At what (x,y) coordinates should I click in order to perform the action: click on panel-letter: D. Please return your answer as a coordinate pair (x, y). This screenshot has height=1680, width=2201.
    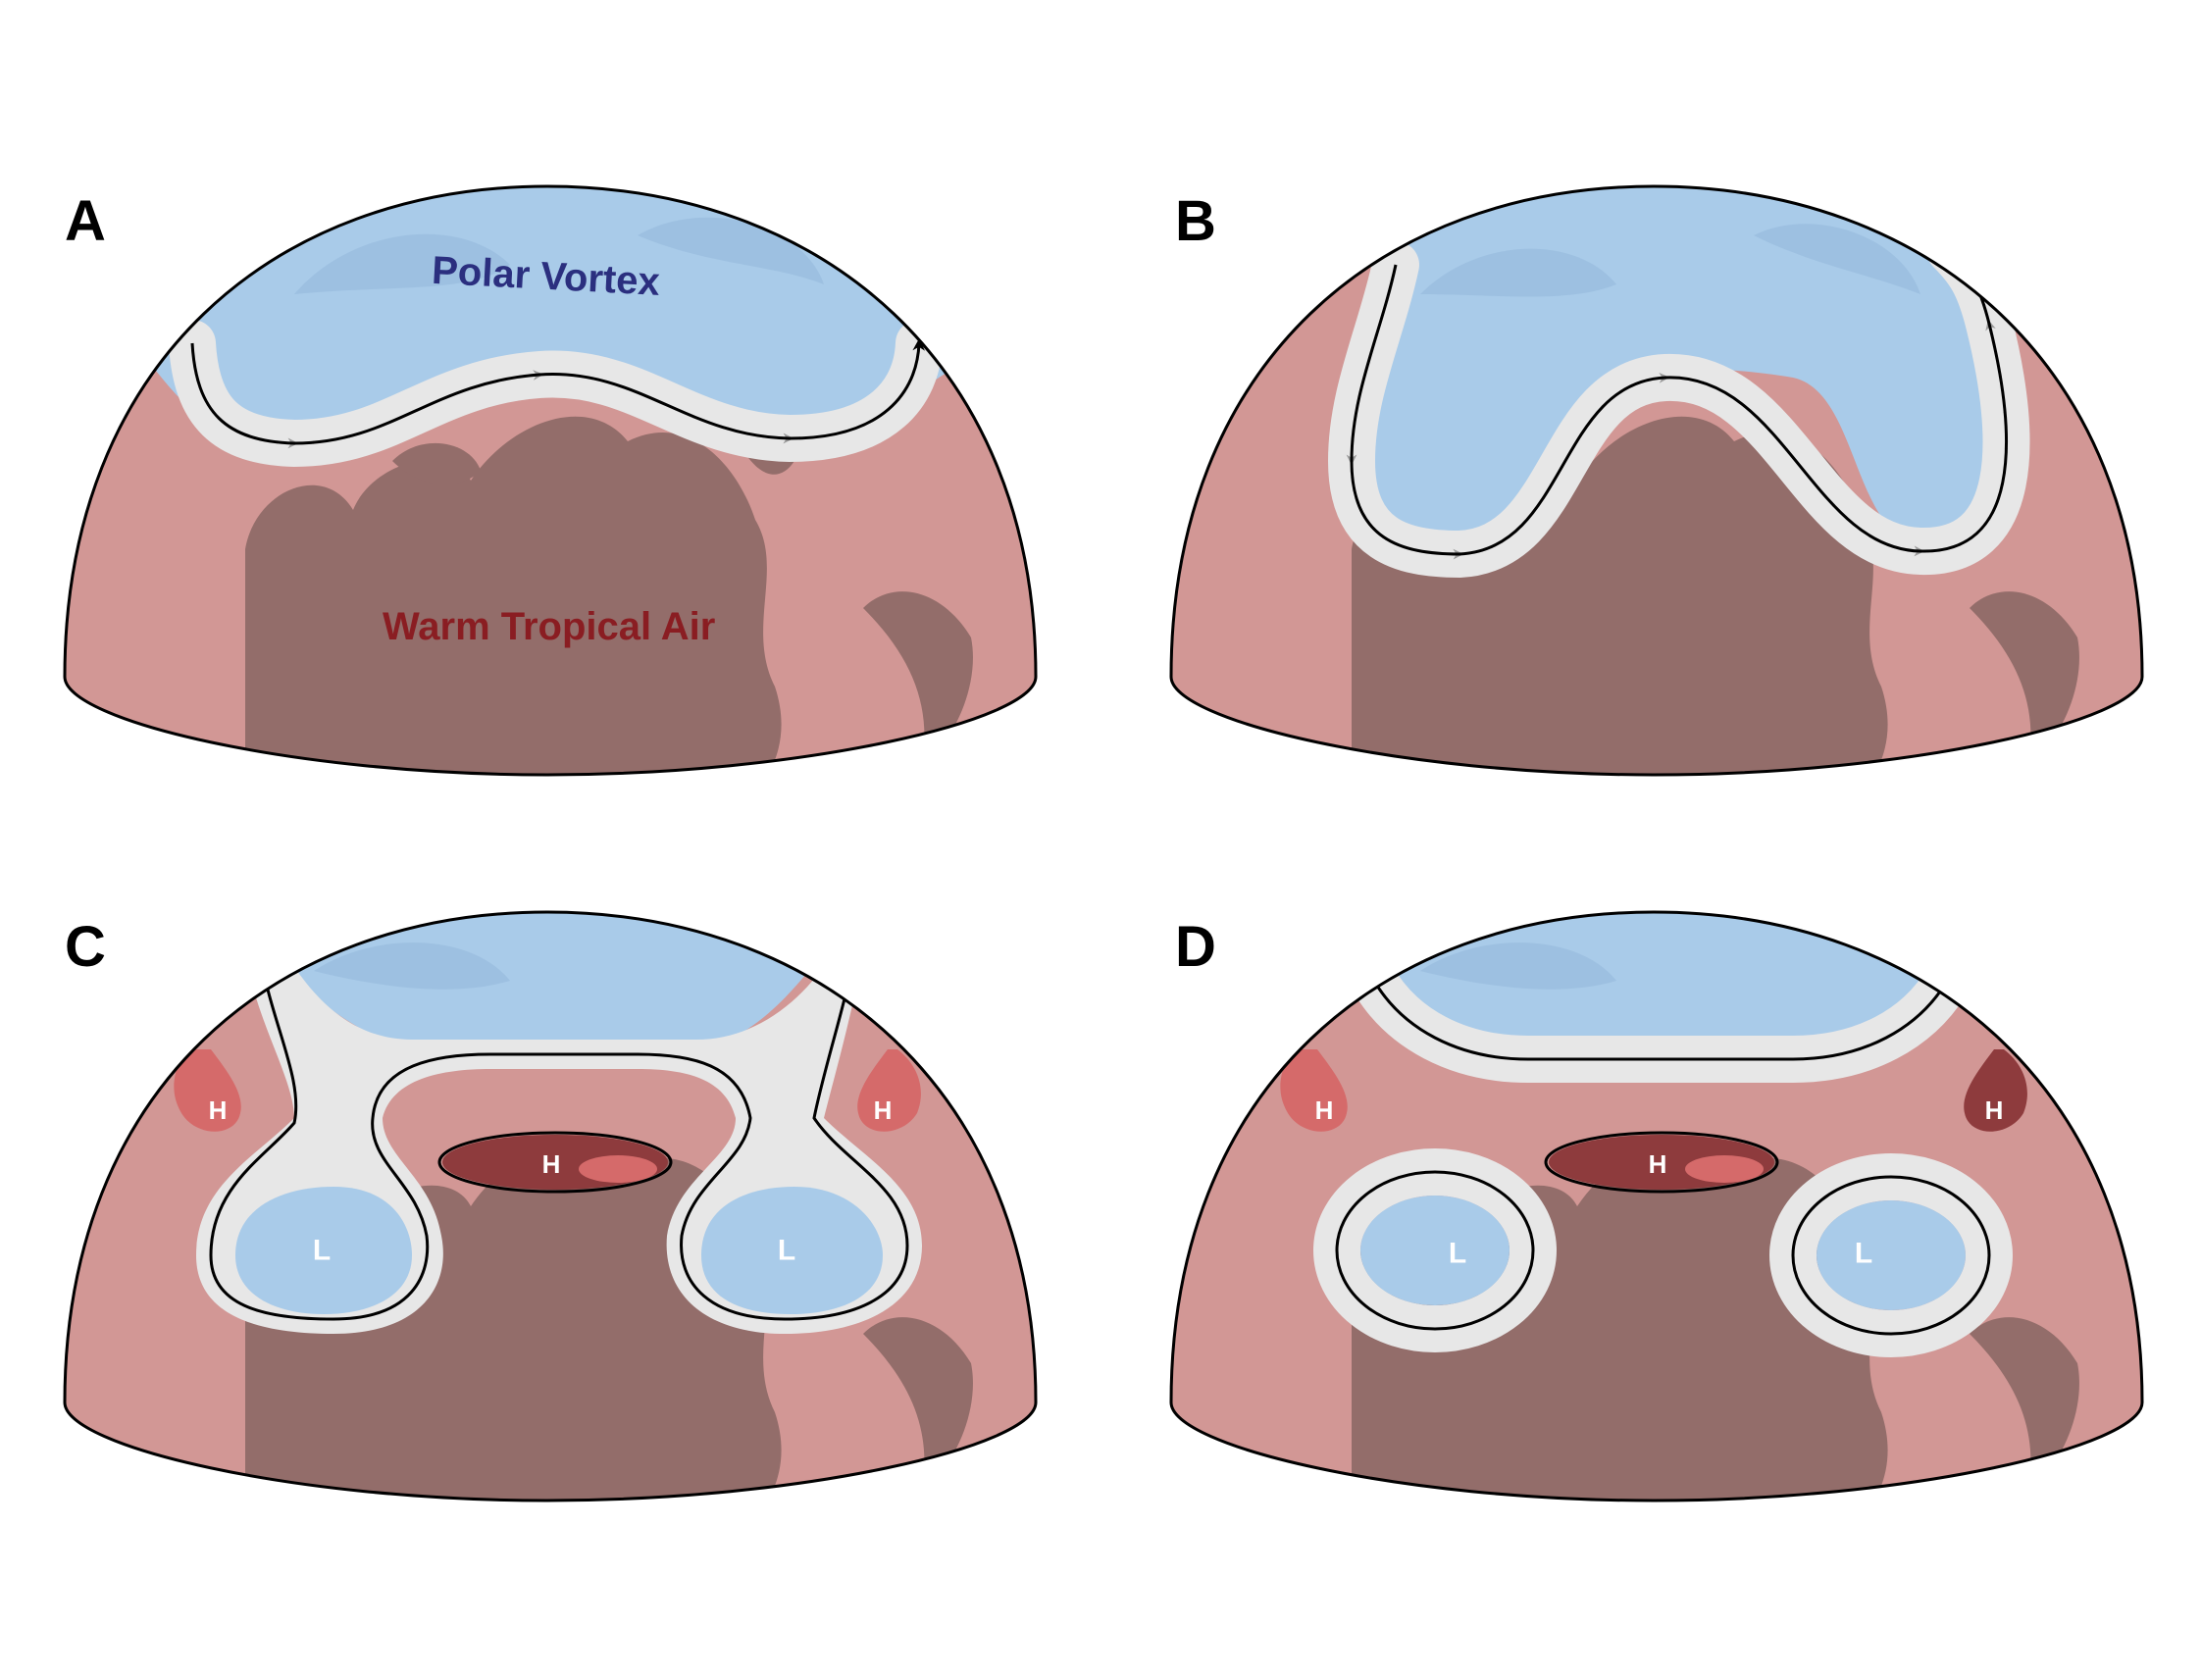
    Looking at the image, I should click on (1195, 947).